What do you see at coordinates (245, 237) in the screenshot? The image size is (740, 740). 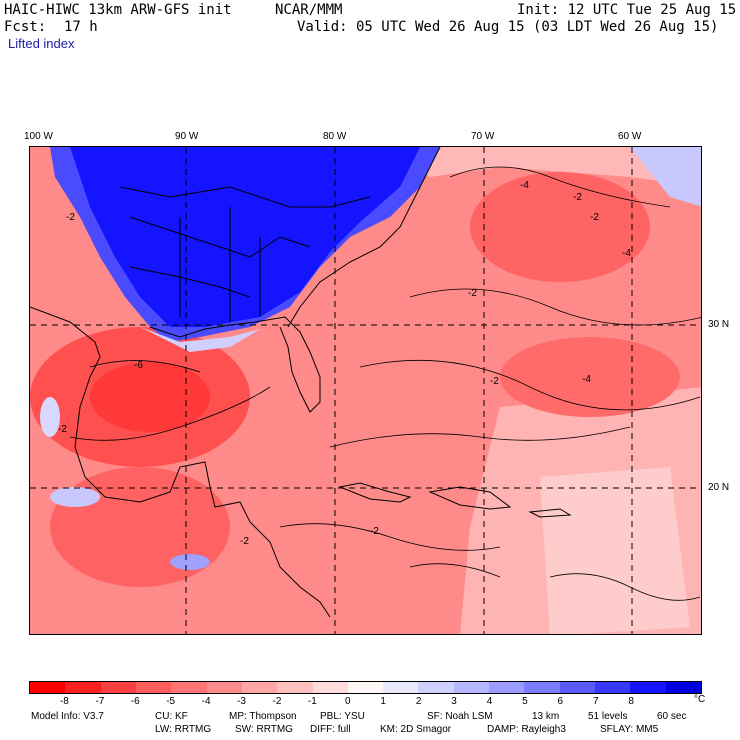 I see `field-stable-continent-inner` at bounding box center [245, 237].